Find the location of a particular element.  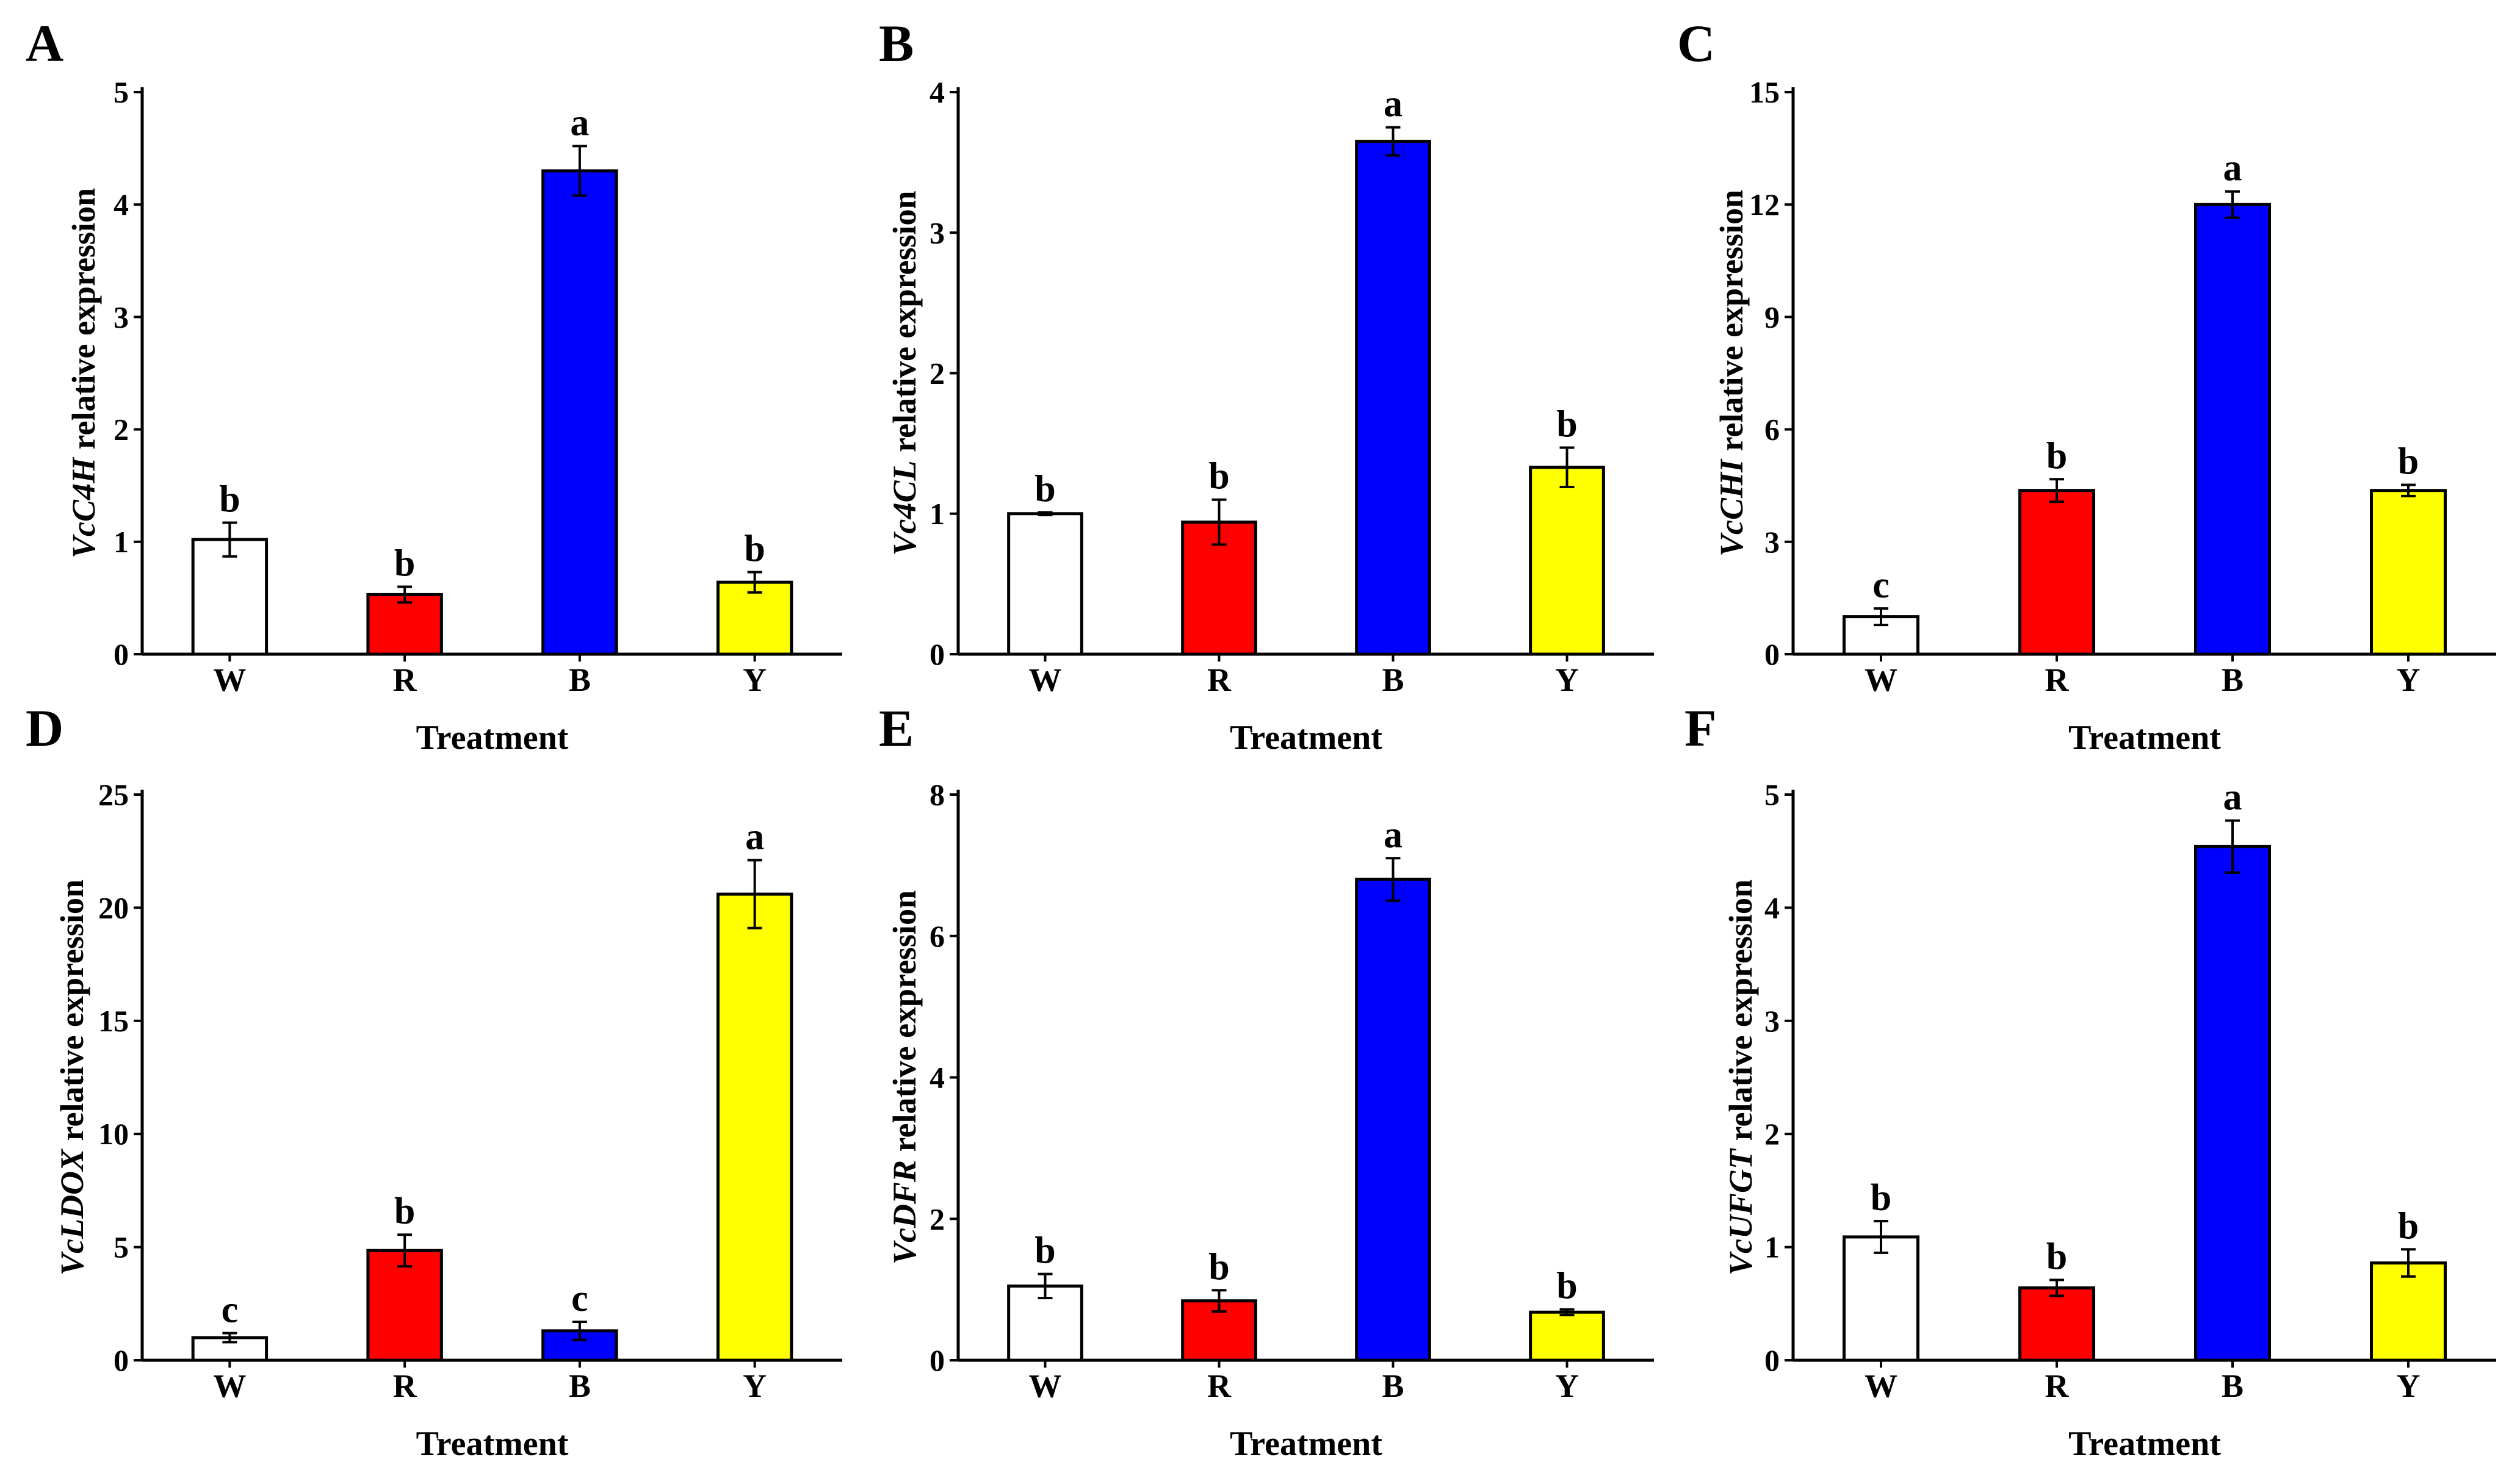

y-axis-label: Vc4CL relative expression is located at coordinates (904, 373).